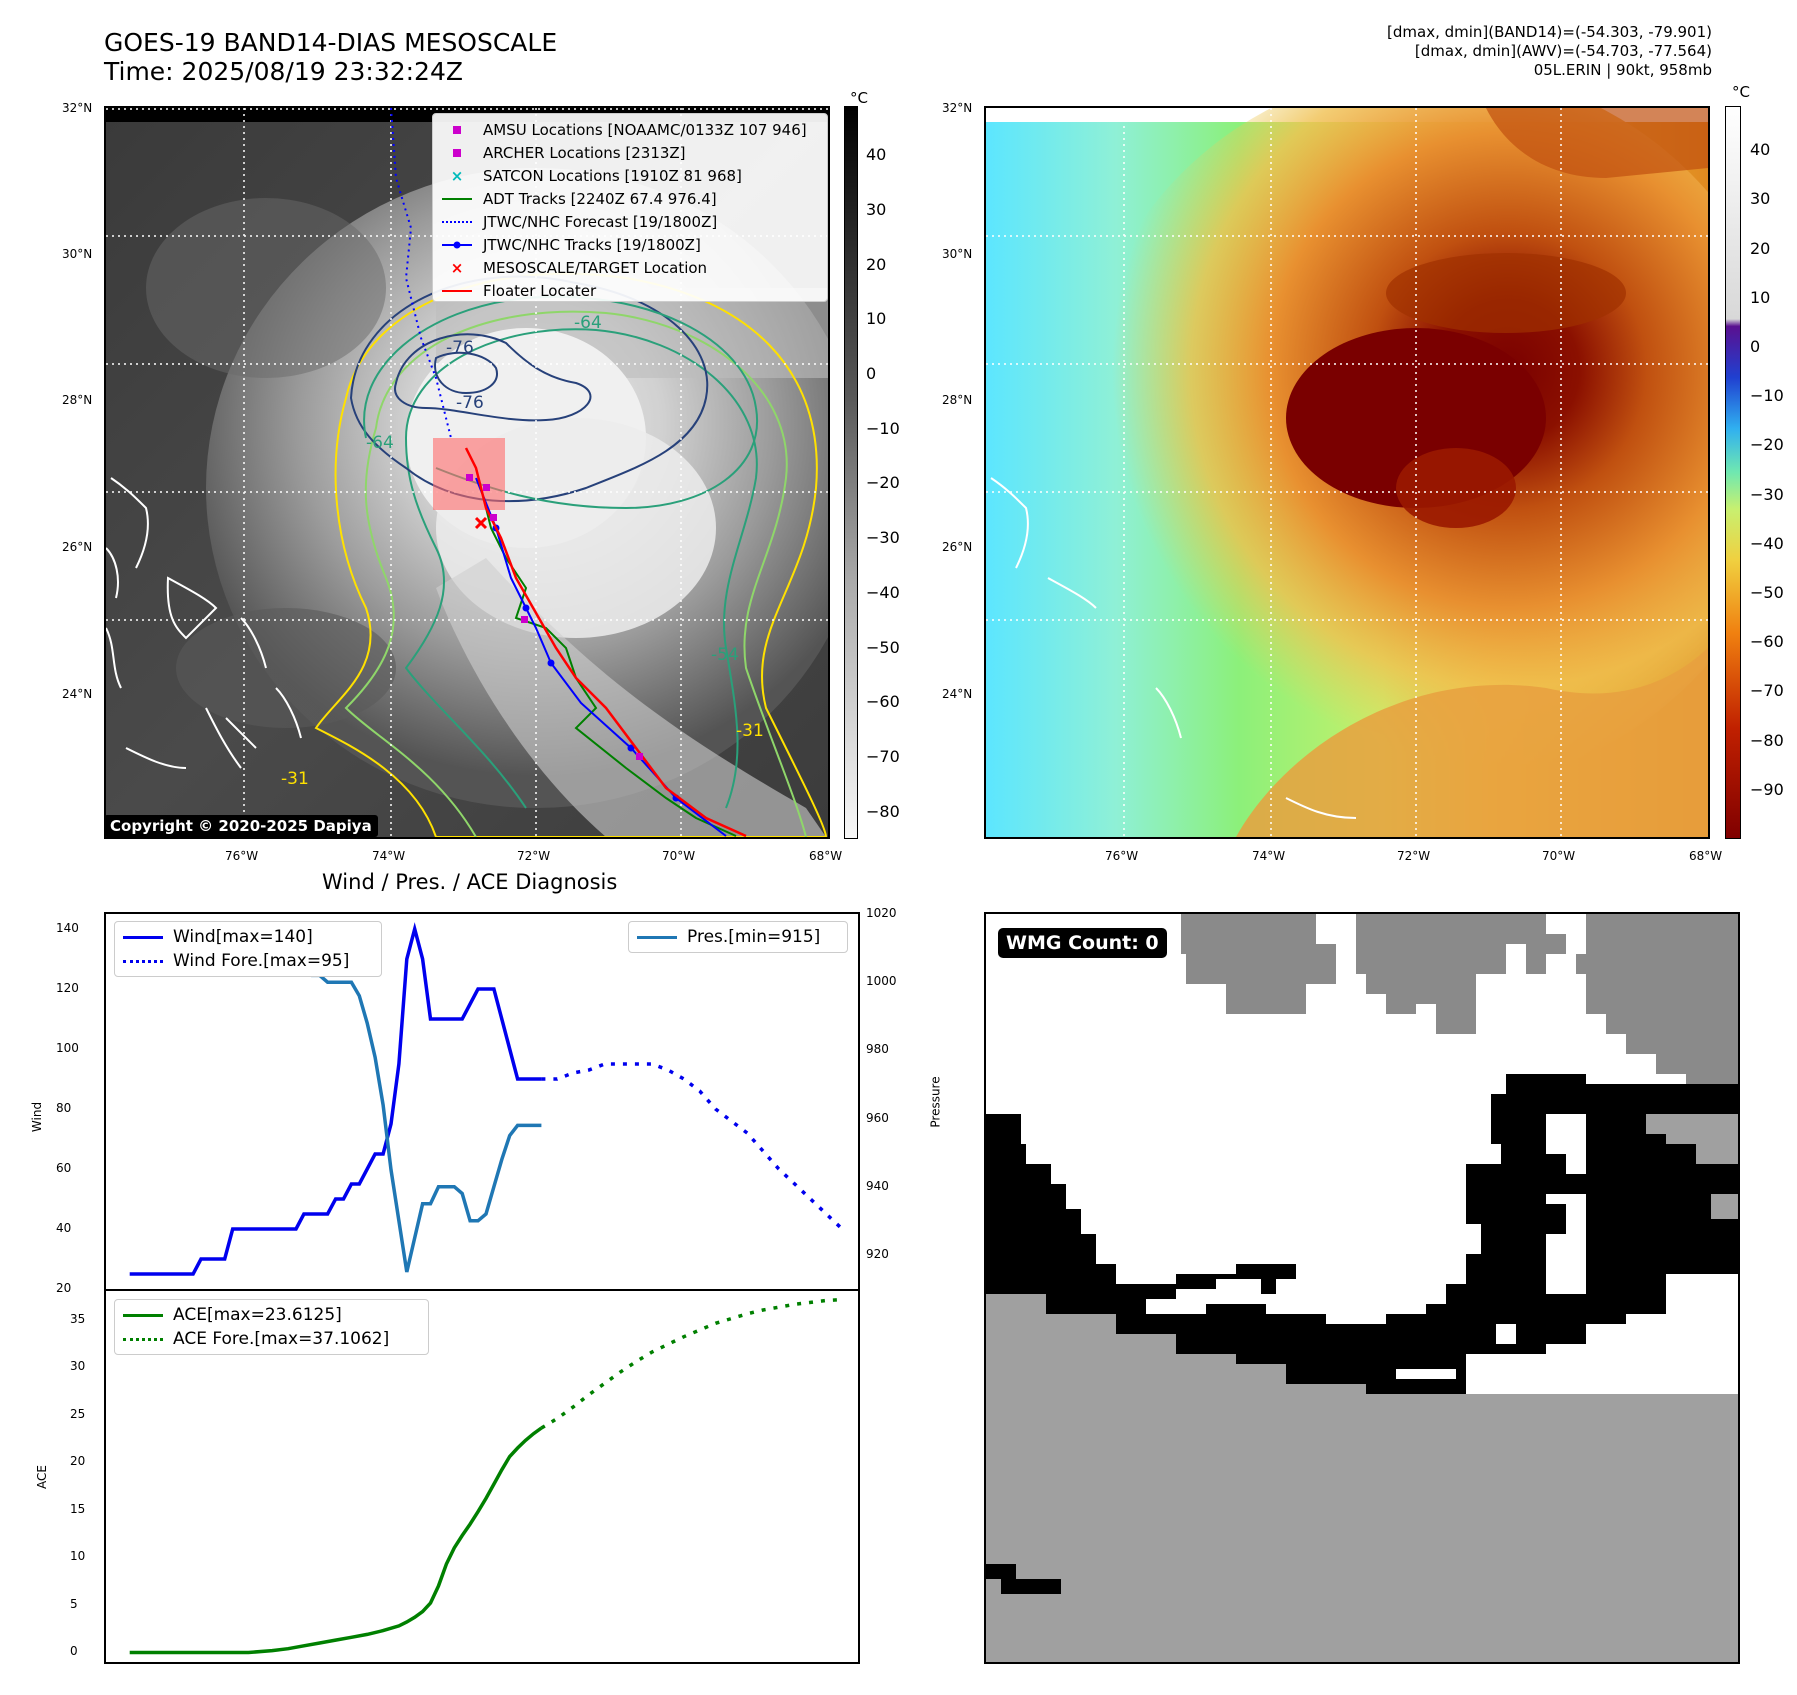  I want to click on wmg-count-badge: WMG Count: 0, so click(1082, 943).